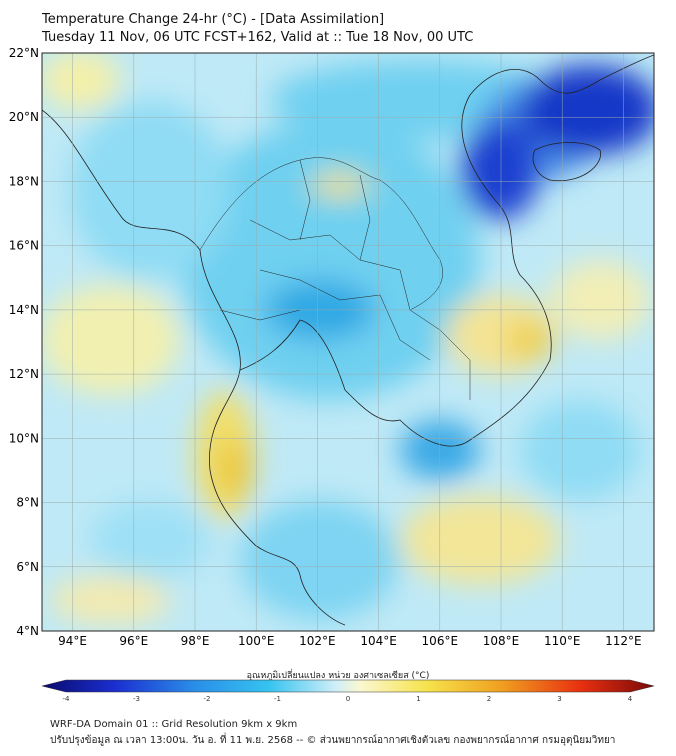 This screenshot has width=676, height=756. I want to click on lon-label: 98°E, so click(195, 641).